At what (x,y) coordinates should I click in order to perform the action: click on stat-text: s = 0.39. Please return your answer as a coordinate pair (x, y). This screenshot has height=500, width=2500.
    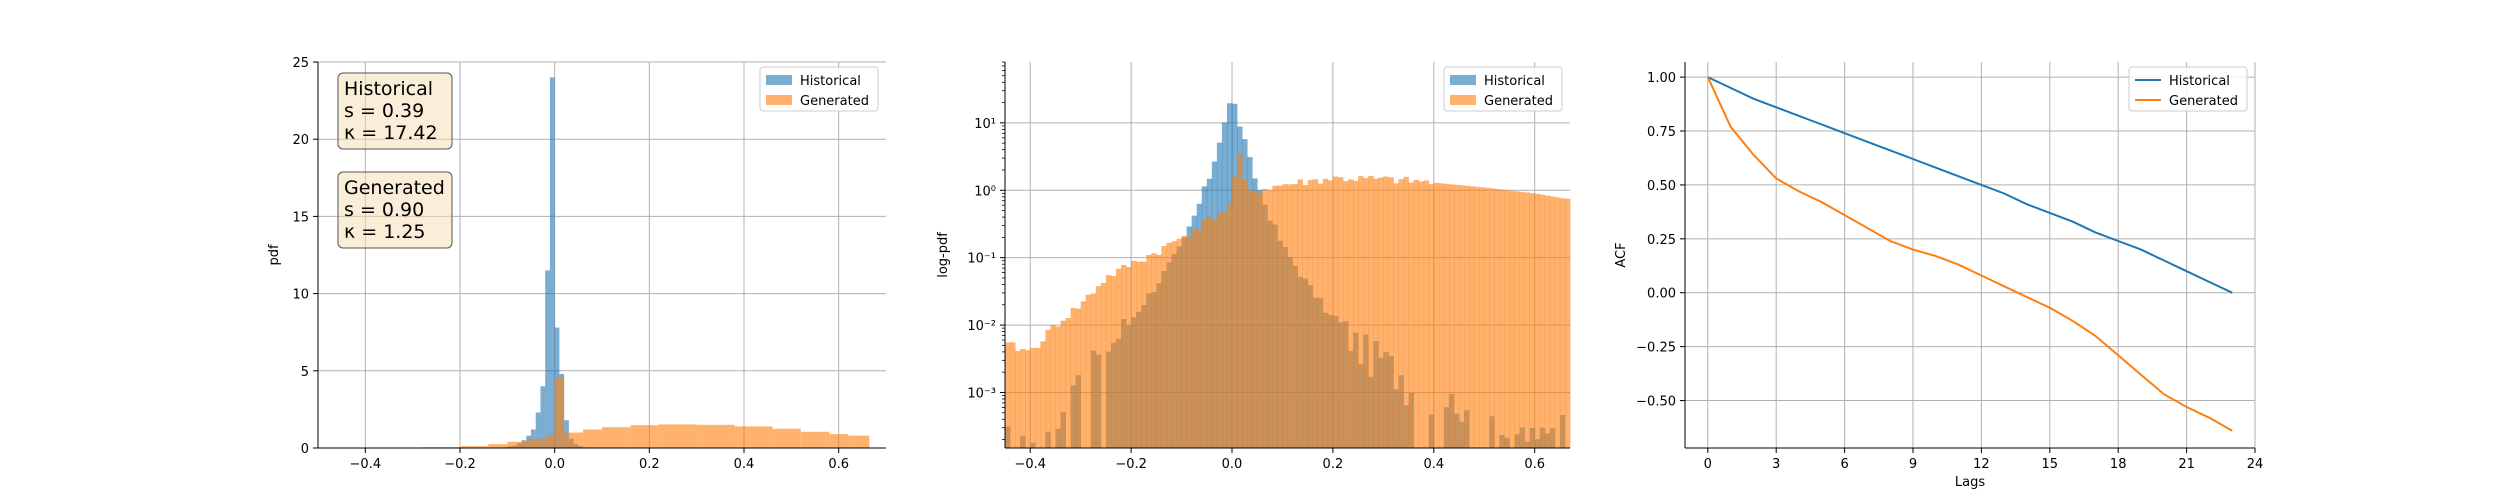
    Looking at the image, I should click on (384, 111).